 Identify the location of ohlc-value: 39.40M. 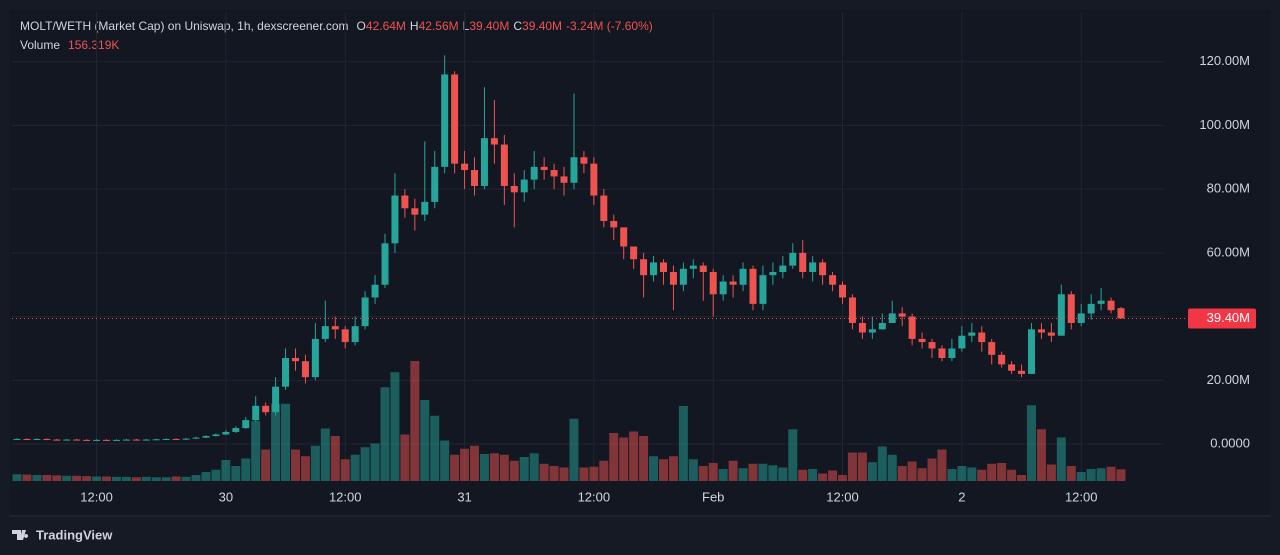
(542, 26).